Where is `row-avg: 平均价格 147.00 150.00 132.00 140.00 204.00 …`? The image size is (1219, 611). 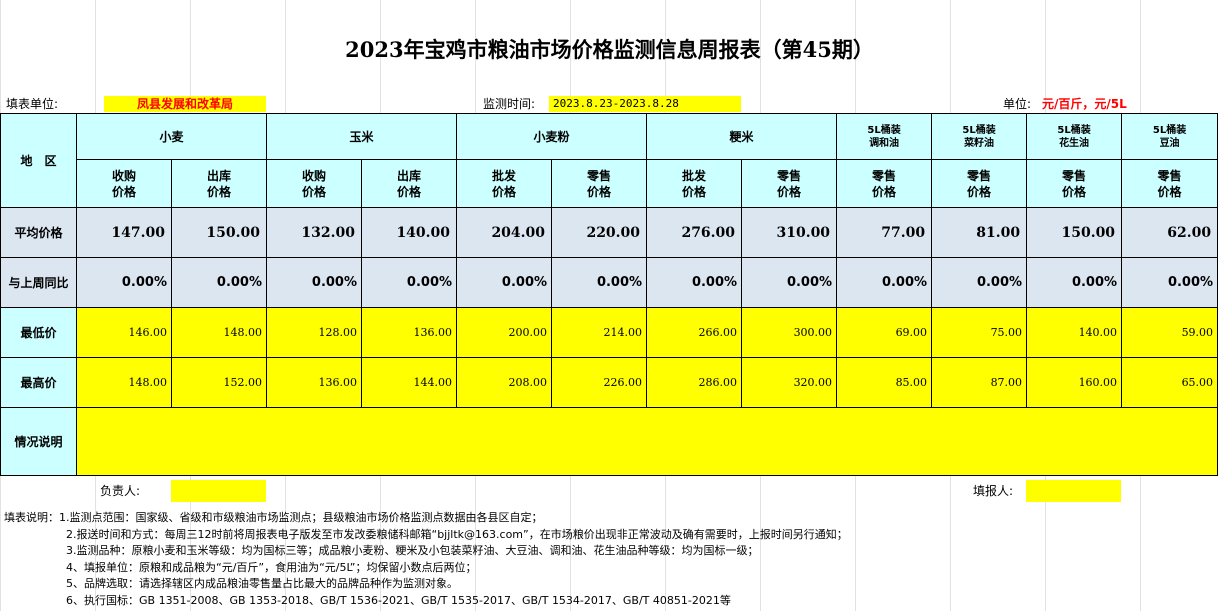 row-avg: 平均价格 147.00 150.00 132.00 140.00 204.00 … is located at coordinates (609, 232).